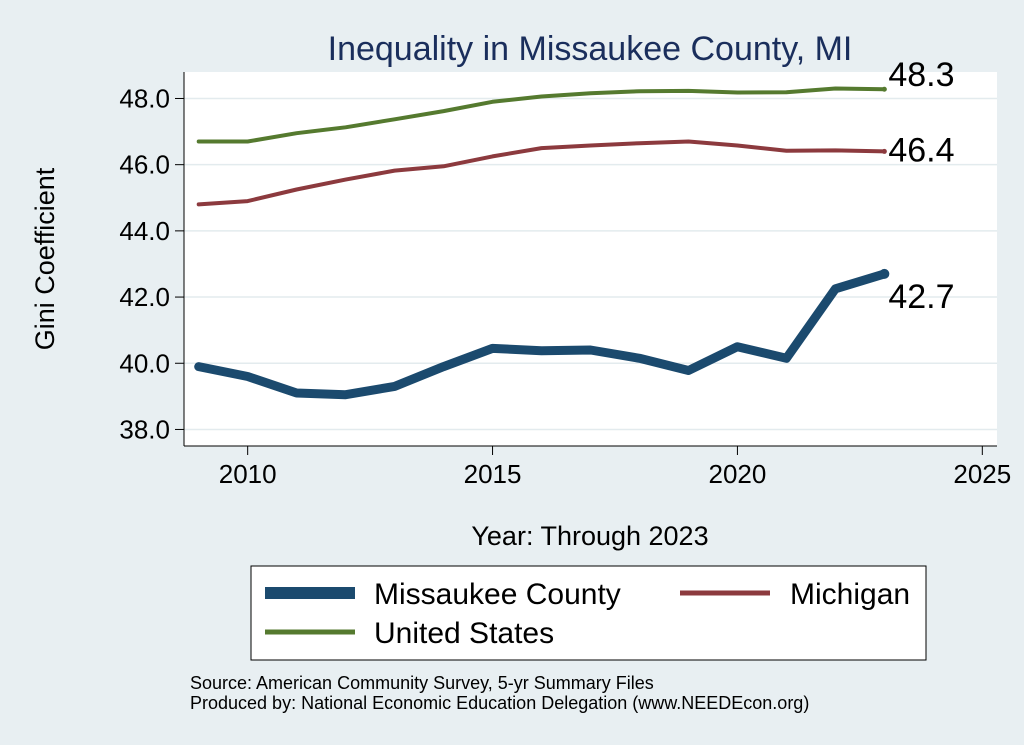 The width and height of the screenshot is (1024, 745). I want to click on series-line-united-states, so click(541, 115).